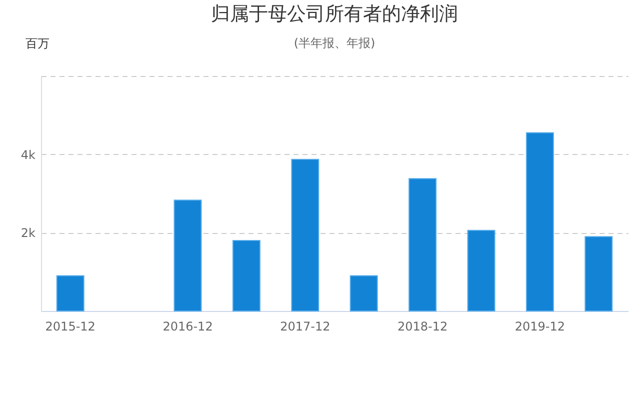 The image size is (640, 405). Describe the element at coordinates (334, 14) in the screenshot. I see `chart-title: 归属于母公司所有者的净利润` at that location.